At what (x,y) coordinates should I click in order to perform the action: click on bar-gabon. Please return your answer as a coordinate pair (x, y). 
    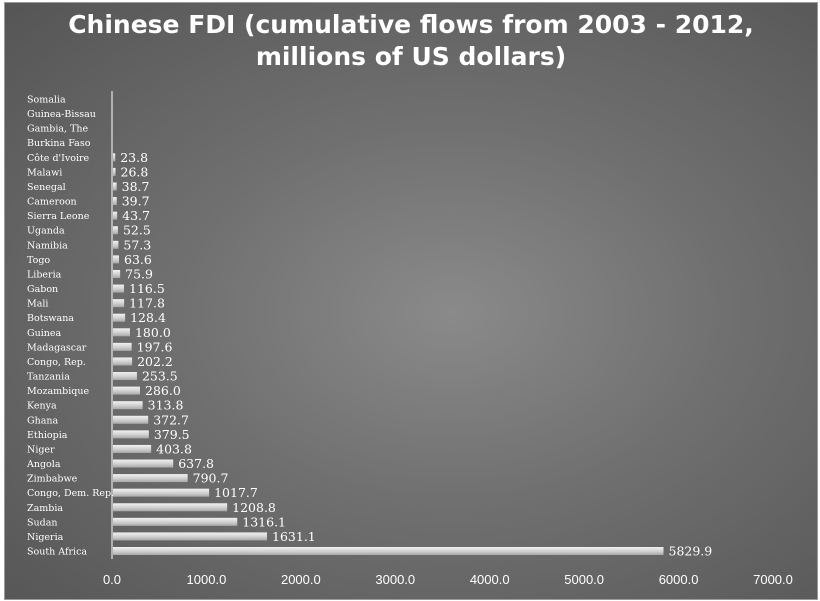
    Looking at the image, I should click on (119, 288).